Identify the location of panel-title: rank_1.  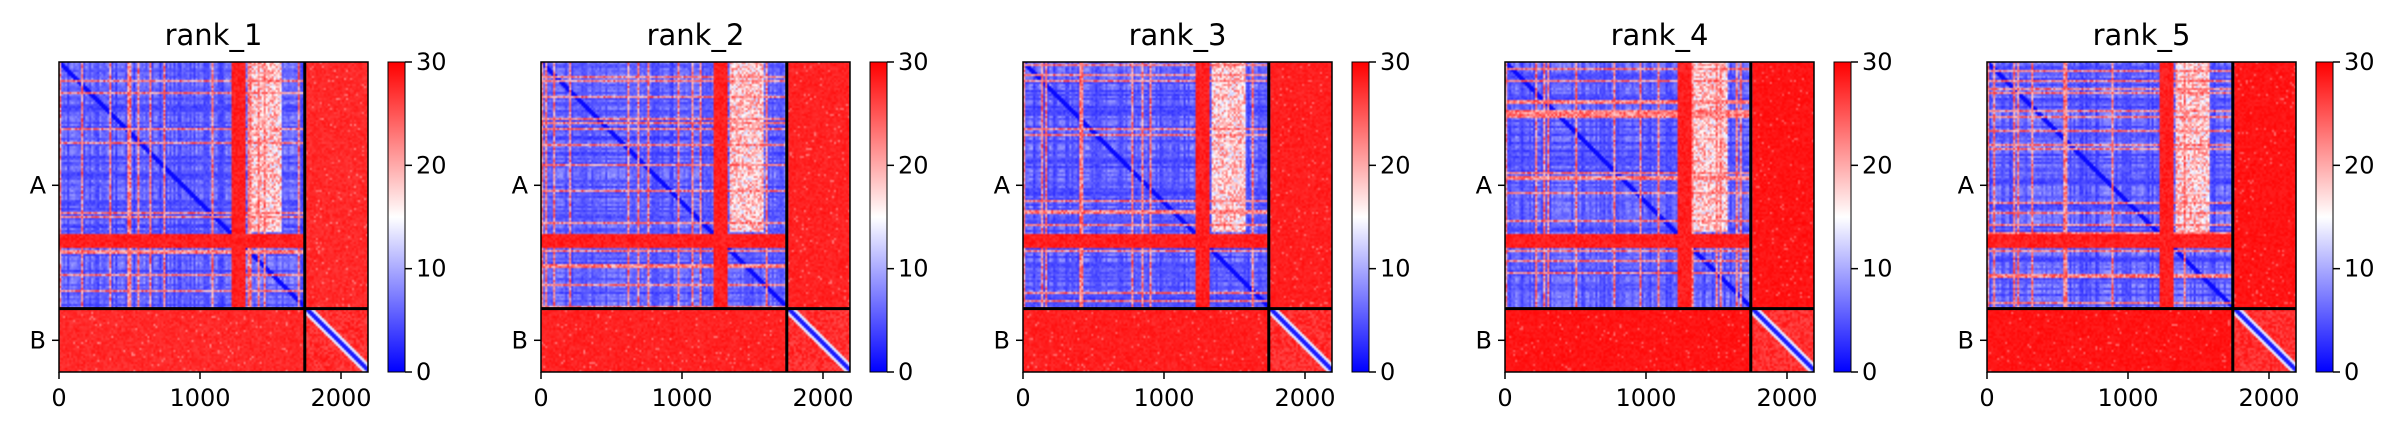
(214, 35).